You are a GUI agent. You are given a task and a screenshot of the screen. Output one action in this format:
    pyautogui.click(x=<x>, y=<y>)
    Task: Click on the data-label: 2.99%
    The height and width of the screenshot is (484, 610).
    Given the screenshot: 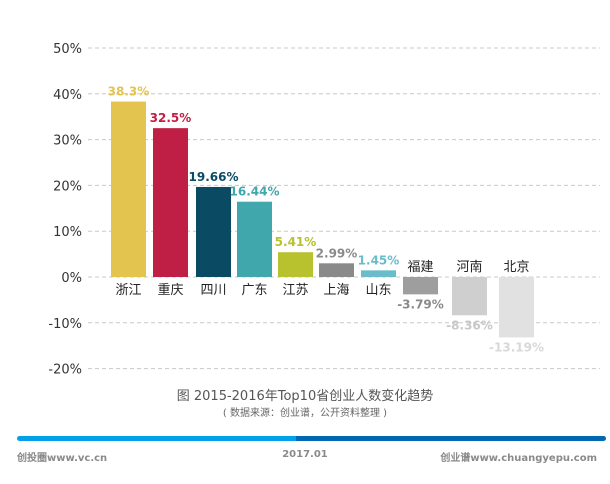 What is the action you would take?
    pyautogui.click(x=337, y=253)
    